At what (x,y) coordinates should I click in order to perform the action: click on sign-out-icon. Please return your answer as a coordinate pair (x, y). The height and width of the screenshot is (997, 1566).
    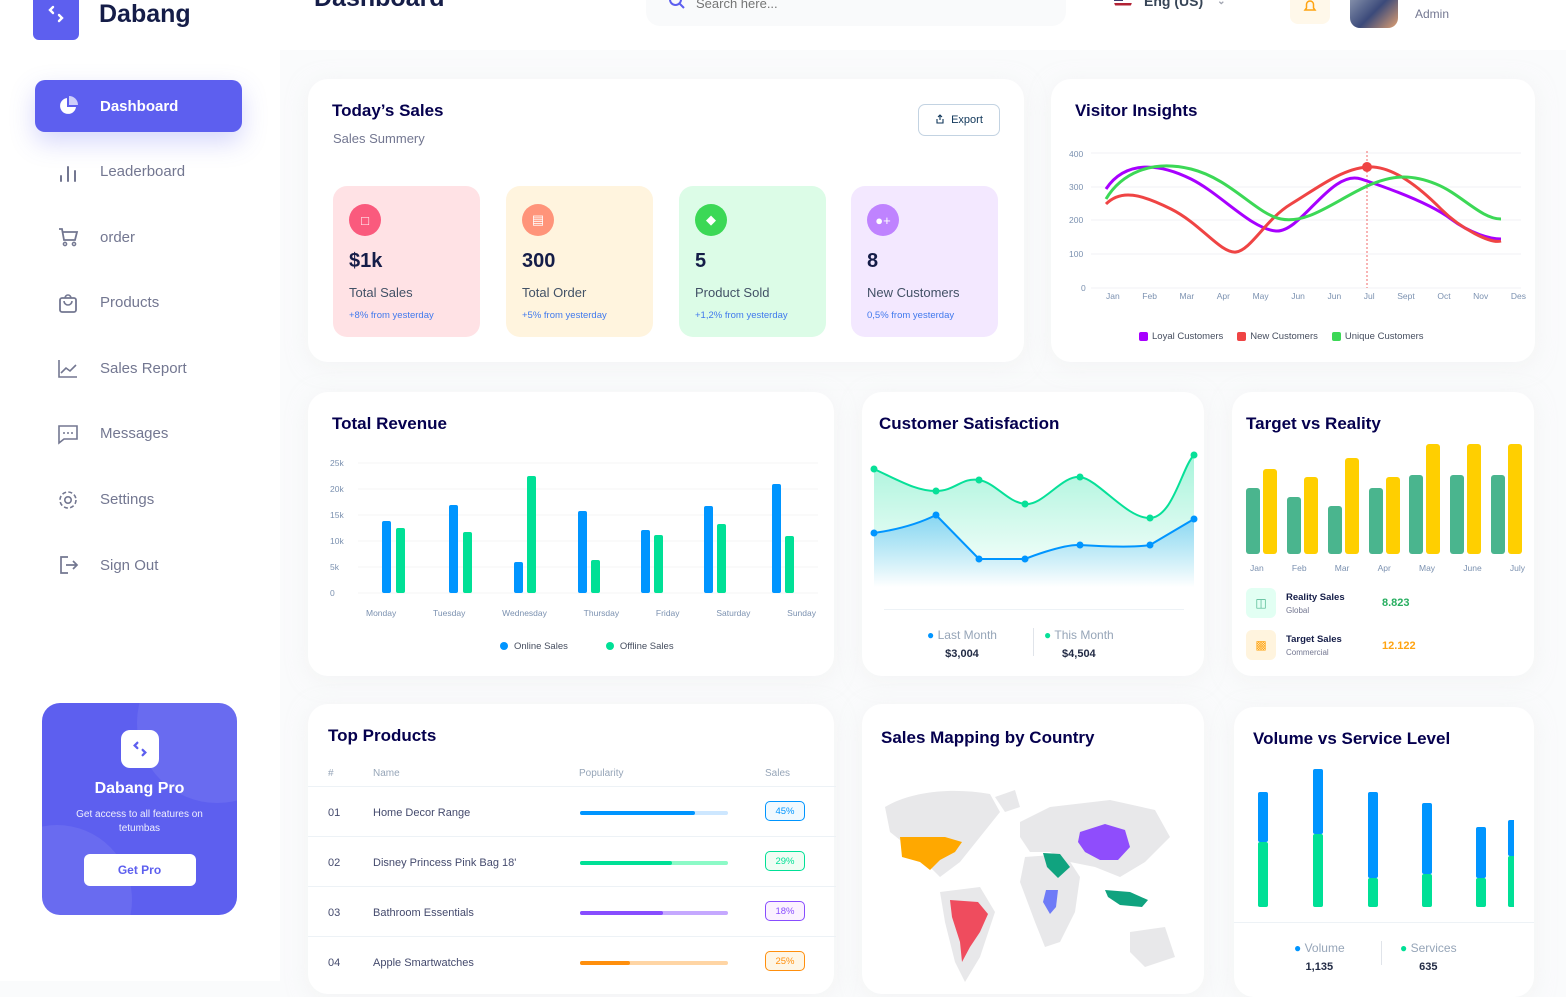
    Looking at the image, I should click on (68, 565).